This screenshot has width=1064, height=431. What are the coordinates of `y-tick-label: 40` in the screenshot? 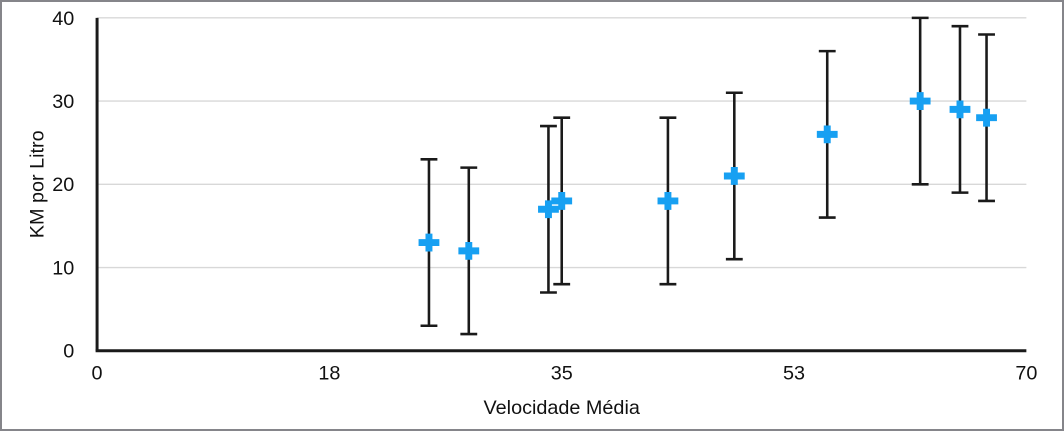 It's located at (63, 19).